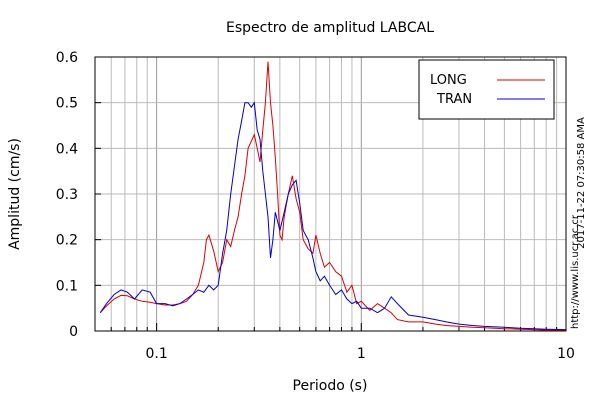 This screenshot has width=600, height=400. Describe the element at coordinates (15, 194) in the screenshot. I see `y-axis-label: Amplitud (cm/s)` at that location.